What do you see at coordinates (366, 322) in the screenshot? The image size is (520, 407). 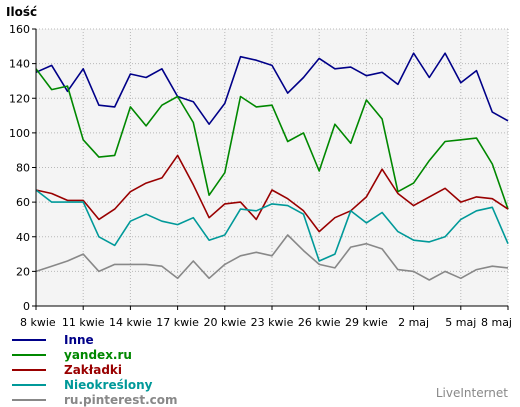 I see `x-tick-label: 29 kwie` at bounding box center [366, 322].